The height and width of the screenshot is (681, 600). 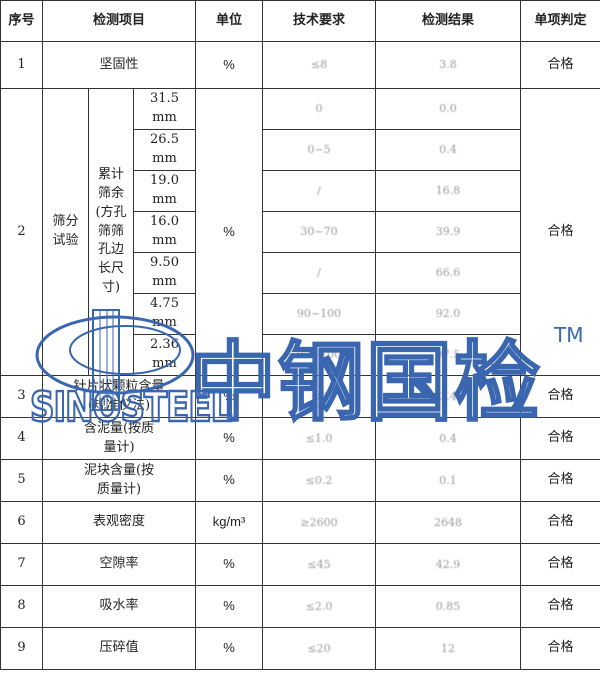 I want to click on table-row: 7 空隙率 % ≤45 42.9 合格, so click(x=300, y=564).